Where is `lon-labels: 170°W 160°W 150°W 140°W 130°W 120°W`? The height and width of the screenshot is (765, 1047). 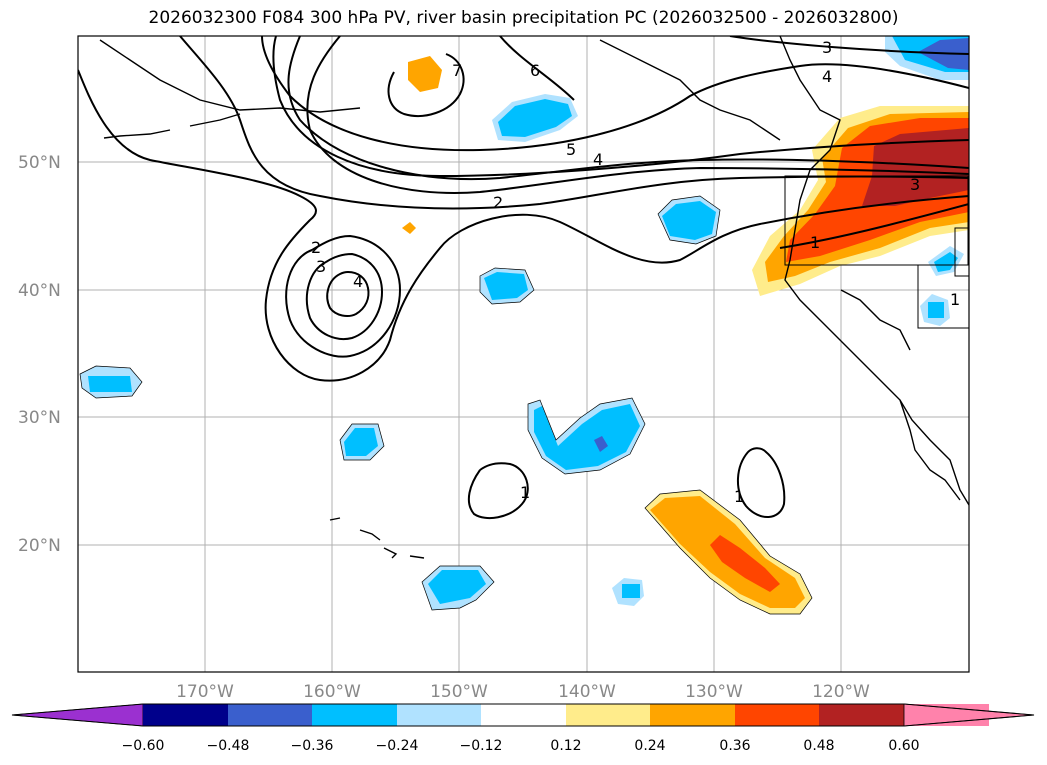
lon-labels: 170°W 160°W 150°W 140°W 130°W 120°W is located at coordinates (523, 692).